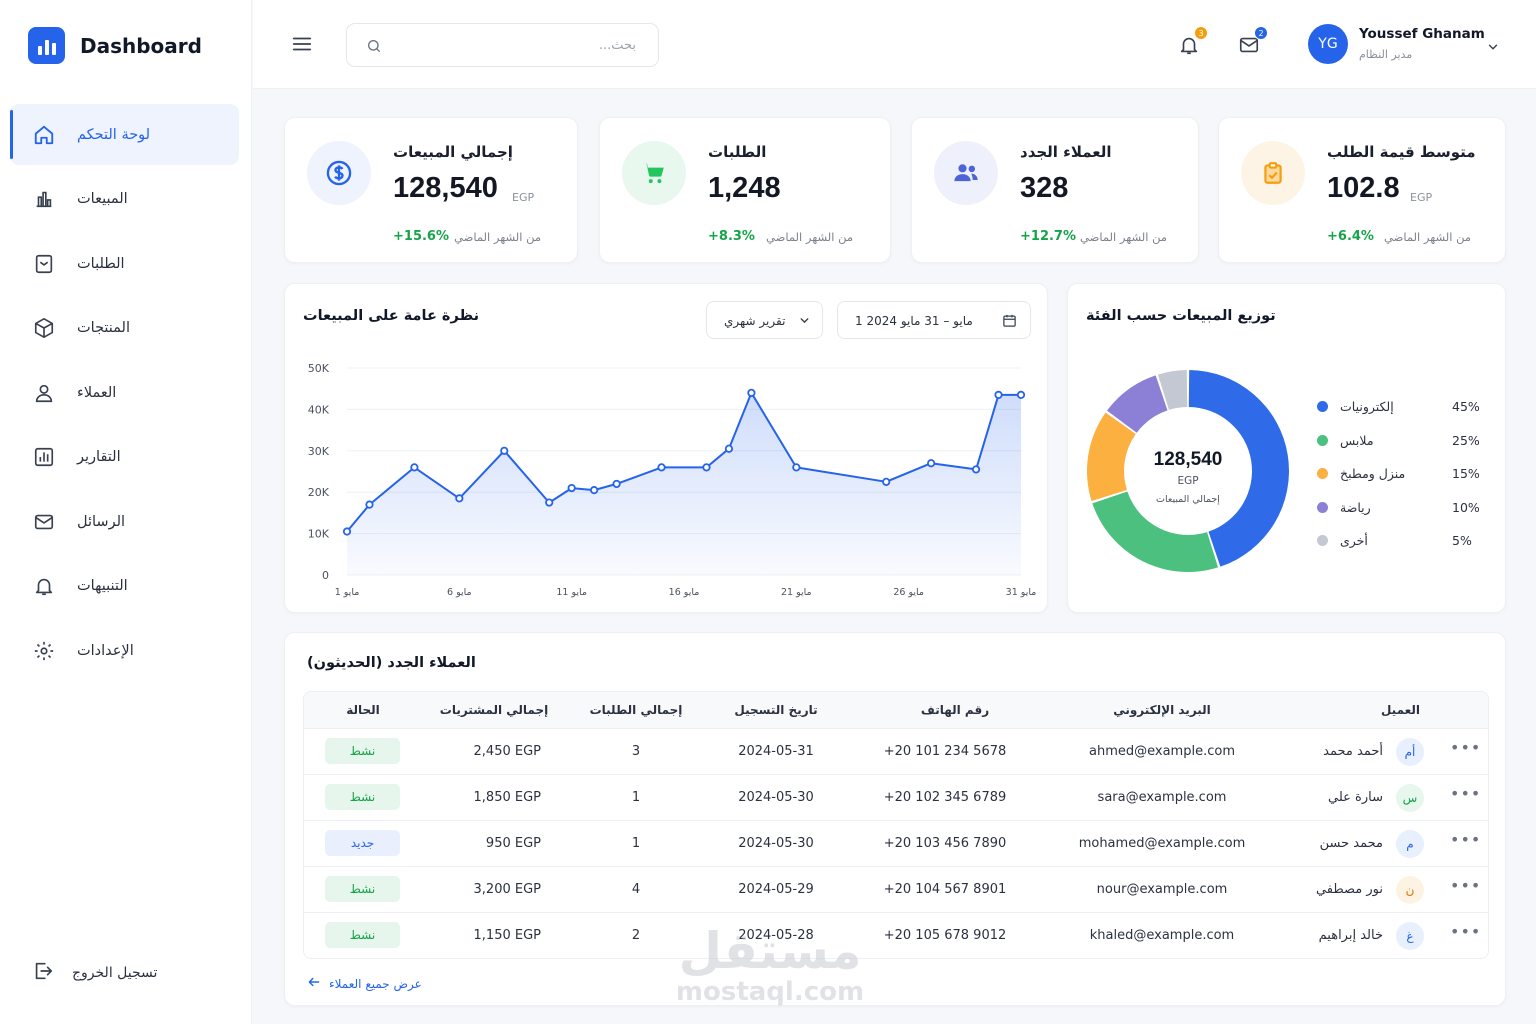 The image size is (1536, 1024). I want to click on hamburger-menu-icon, so click(302, 46).